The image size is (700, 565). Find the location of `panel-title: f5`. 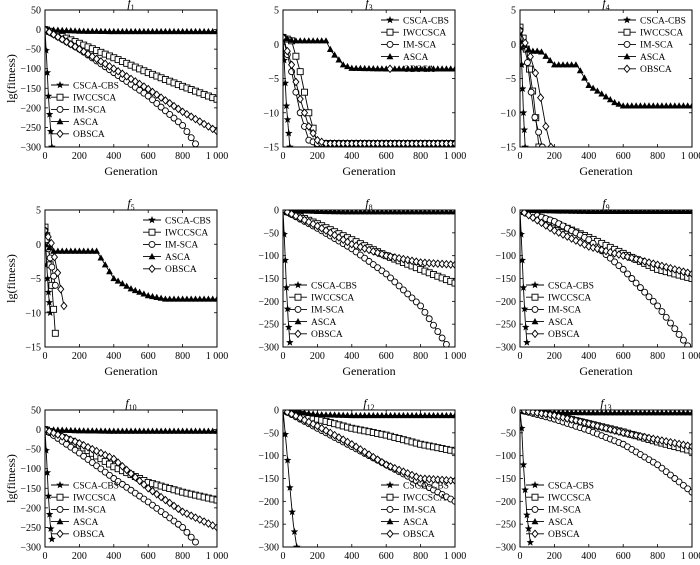

panel-title: f5 is located at coordinates (130, 204).